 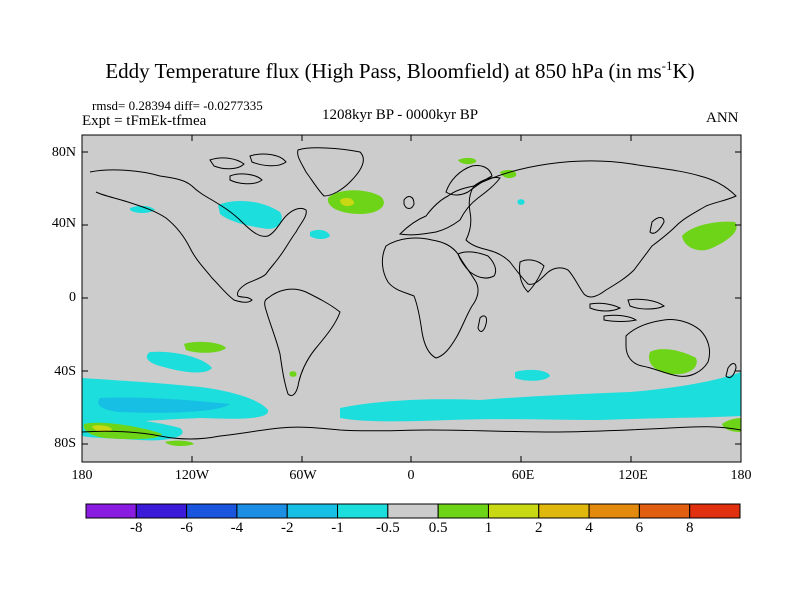 I want to click on stats-label: rmsd= 0.28394 diff= -0.0277335, so click(x=177, y=105).